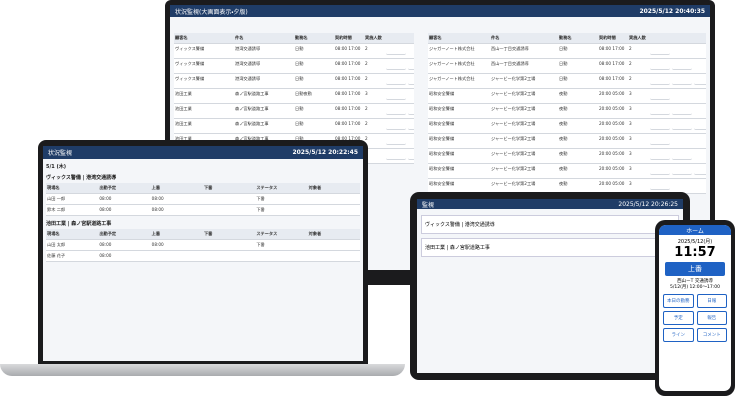 This screenshot has width=746, height=411. Describe the element at coordinates (333, 234) in the screenshot. I see `column-header: 対象者` at that location.